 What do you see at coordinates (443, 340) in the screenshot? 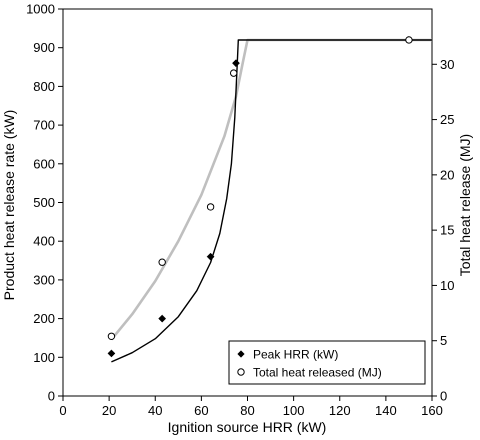
I see `y2-tick-label: 5` at bounding box center [443, 340].